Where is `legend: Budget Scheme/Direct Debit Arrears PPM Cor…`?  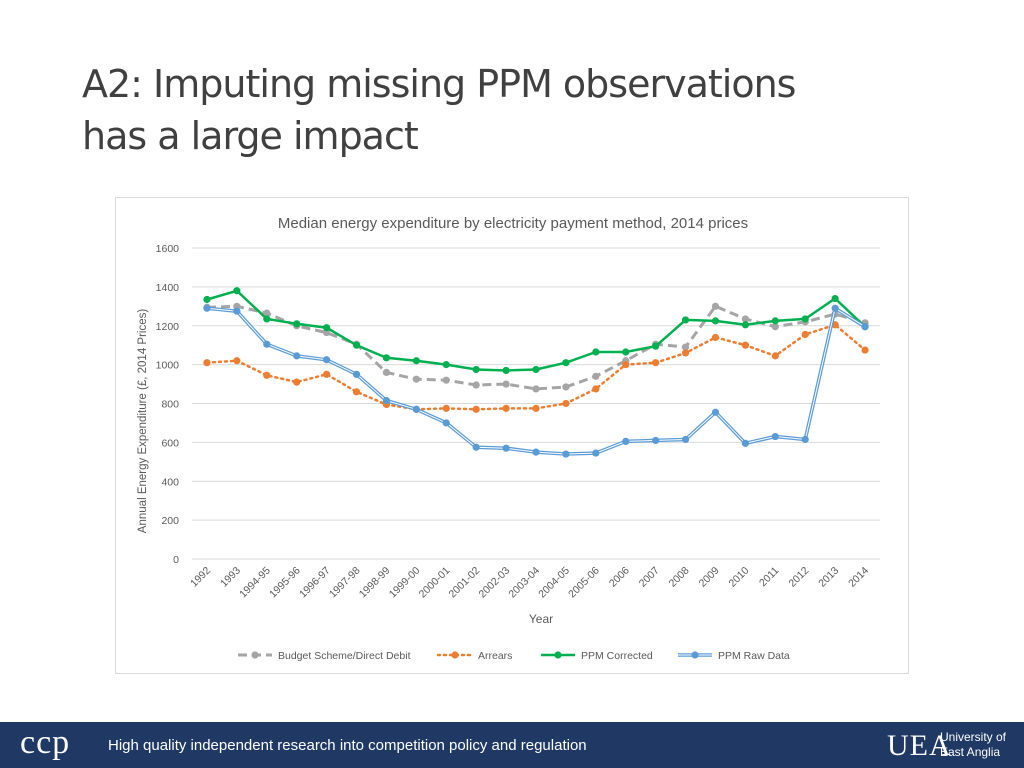 legend: Budget Scheme/Direct Debit Arrears PPM Cor… is located at coordinates (514, 656).